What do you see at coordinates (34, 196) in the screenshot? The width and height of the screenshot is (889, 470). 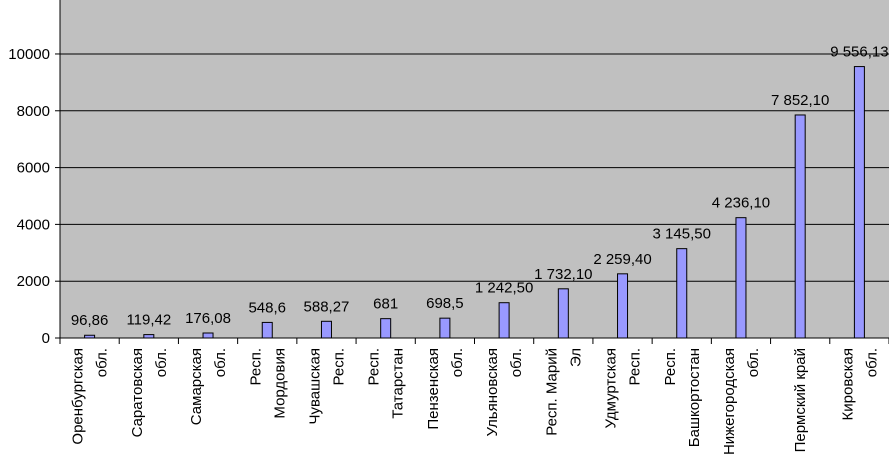 I see `y-axis-tick-labels: 0 2000 4000 6000 8000 10000` at bounding box center [34, 196].